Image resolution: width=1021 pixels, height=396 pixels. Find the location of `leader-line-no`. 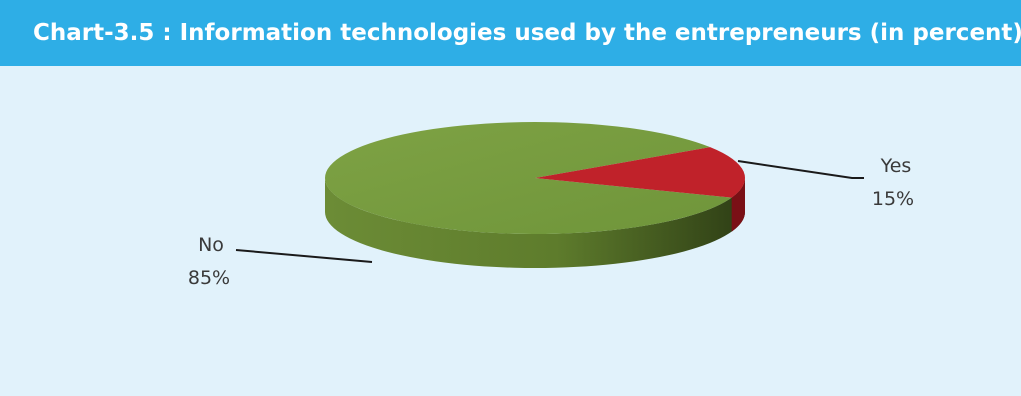

leader-line-no is located at coordinates (304, 256).